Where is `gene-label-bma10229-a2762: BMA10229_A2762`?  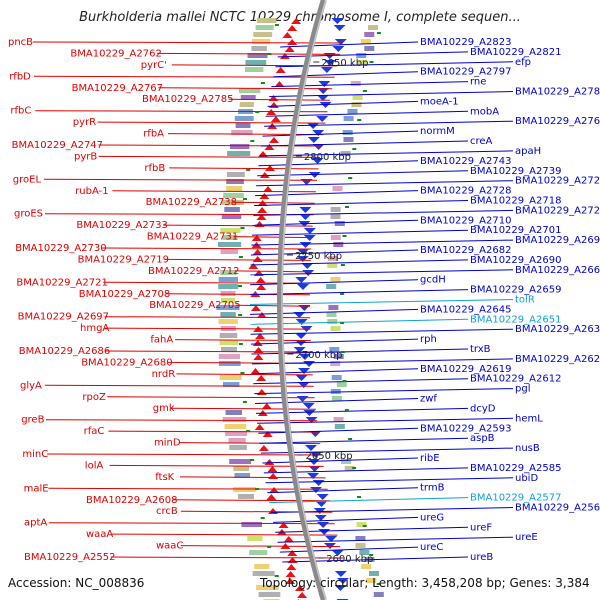
gene-label-bma10229-a2762: BMA10229_A2762 is located at coordinates (115, 53).